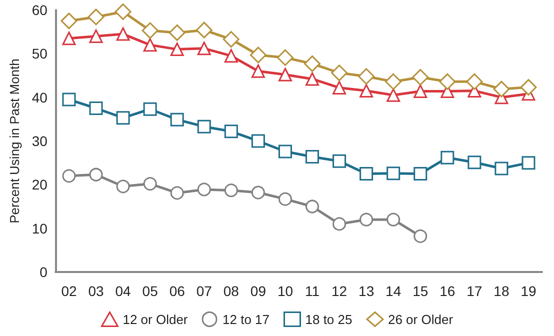 The width and height of the screenshot is (554, 336). What do you see at coordinates (40, 10) in the screenshot?
I see `y-tick-label: 60` at bounding box center [40, 10].